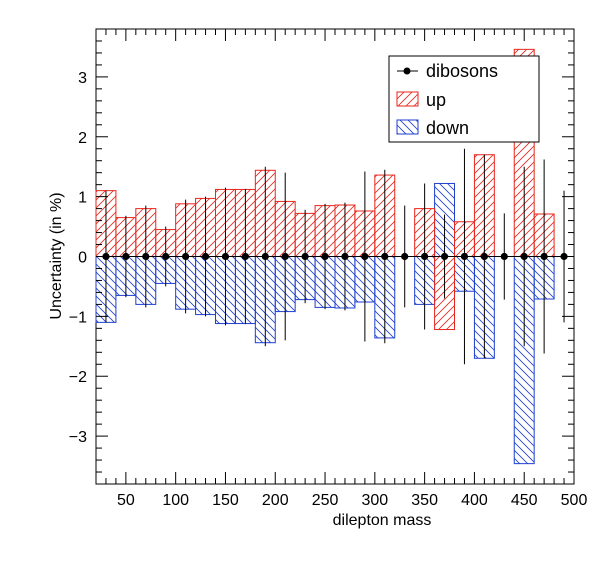 The image size is (598, 571). Describe the element at coordinates (474, 500) in the screenshot. I see `x-tick-label: 400` at that location.